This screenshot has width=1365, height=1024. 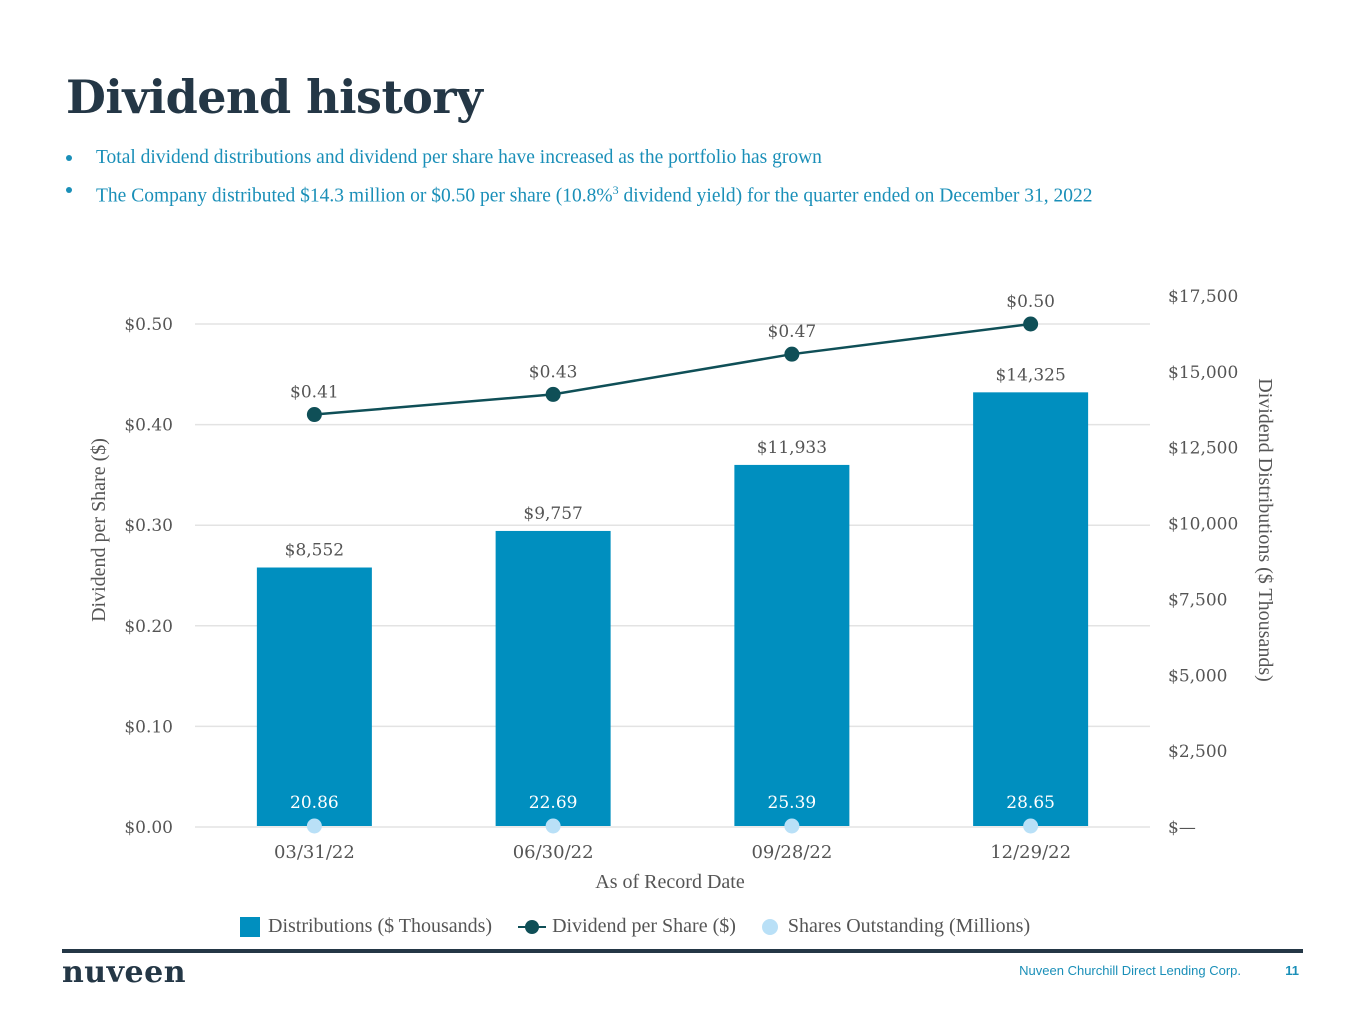 What do you see at coordinates (148, 727) in the screenshot?
I see `left-tick-label: $0.10` at bounding box center [148, 727].